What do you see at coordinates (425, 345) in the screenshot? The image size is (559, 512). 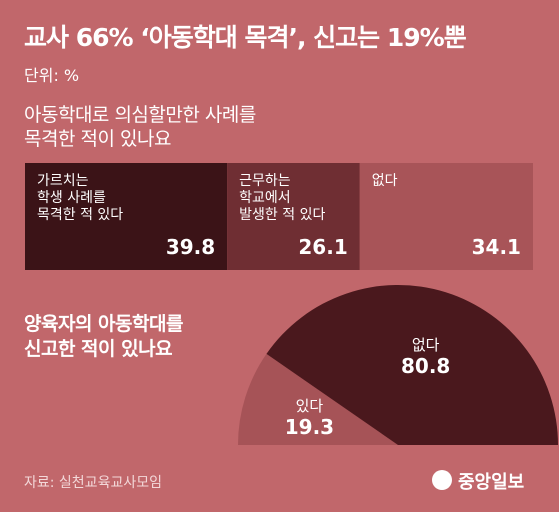 I see `slice-label: 없다` at bounding box center [425, 345].